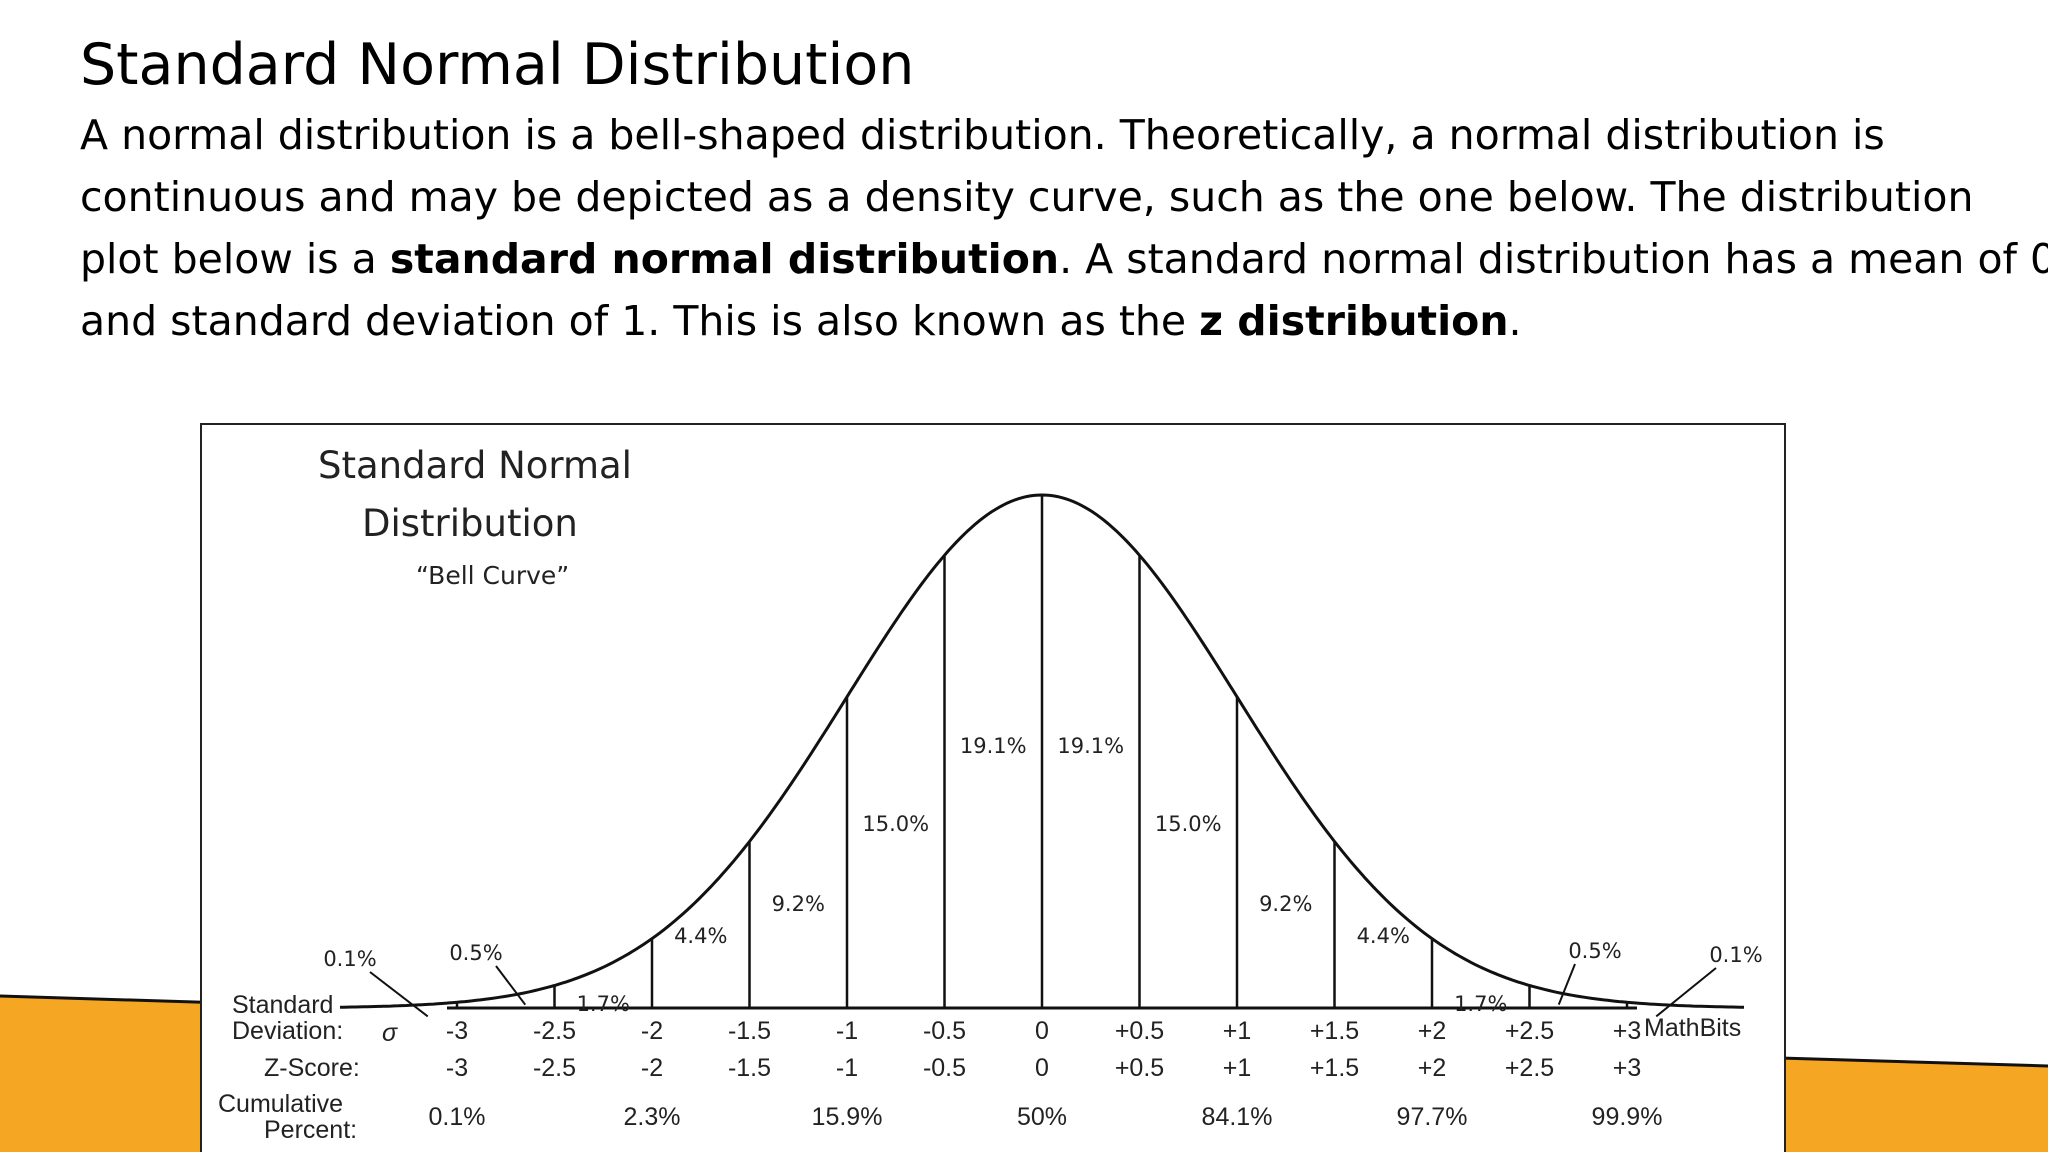 Image resolution: width=2048 pixels, height=1152 pixels. What do you see at coordinates (1914, 1105) in the screenshot?
I see `accent-band-right` at bounding box center [1914, 1105].